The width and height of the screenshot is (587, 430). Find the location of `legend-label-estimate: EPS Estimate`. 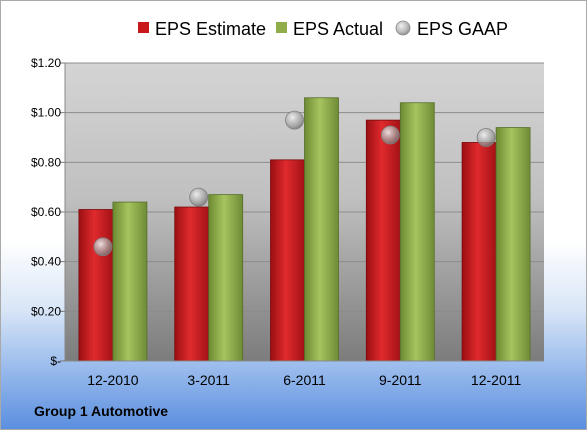

legend-label-estimate: EPS Estimate is located at coordinates (210, 29).